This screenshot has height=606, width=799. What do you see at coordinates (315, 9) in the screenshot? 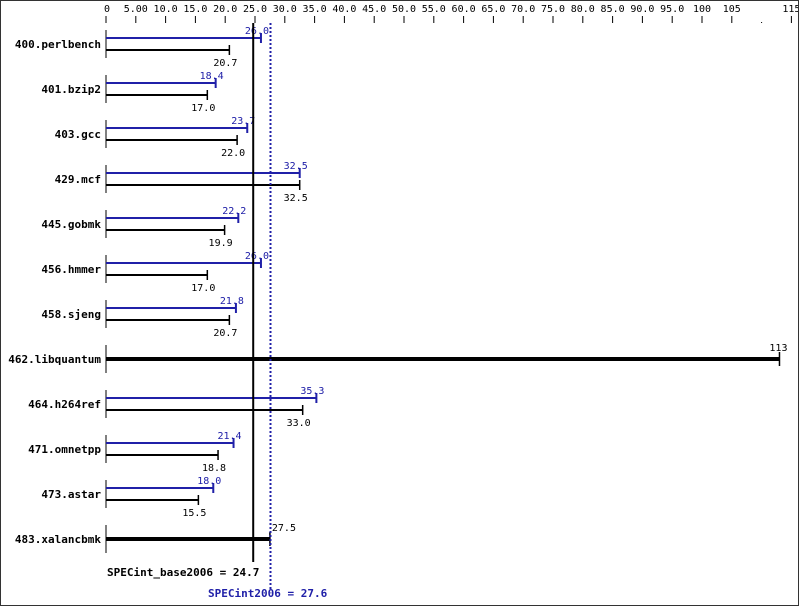
I see `x-tick-label: 35.0` at bounding box center [315, 9].